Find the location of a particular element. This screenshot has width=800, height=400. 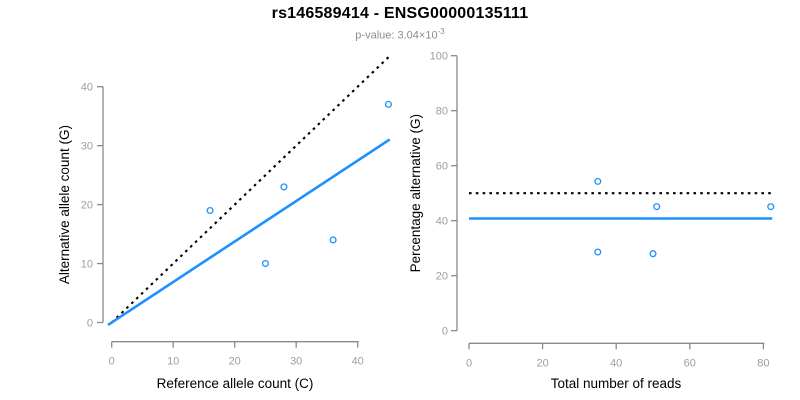

x-axis-title: Total number of reads is located at coordinates (616, 383).